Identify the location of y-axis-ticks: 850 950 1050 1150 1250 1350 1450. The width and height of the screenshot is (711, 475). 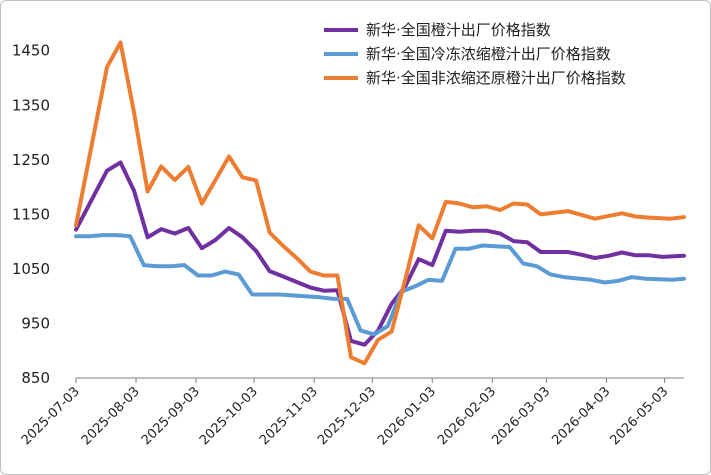
(31, 214).